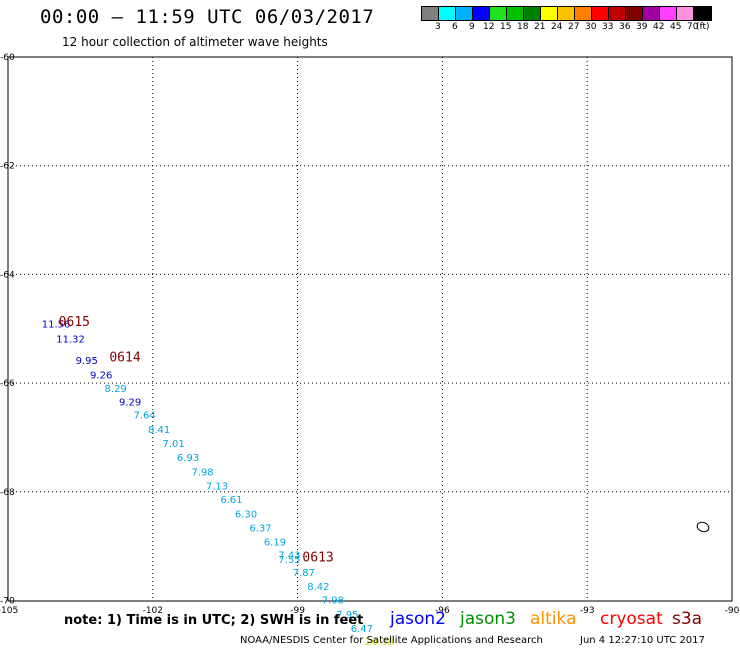 This screenshot has width=740, height=650. Describe the element at coordinates (124, 357) in the screenshot. I see `pass-time-label: 0614` at that location.